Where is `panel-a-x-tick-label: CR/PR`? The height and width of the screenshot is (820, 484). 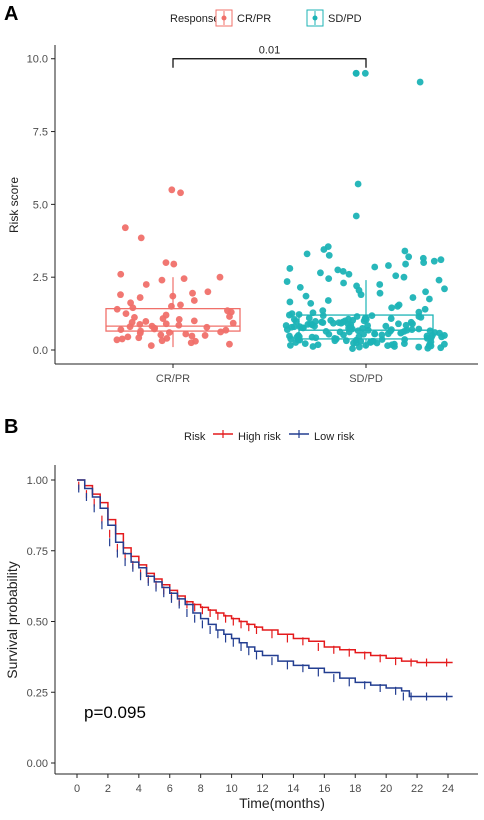
panel-a-x-tick-label: CR/PR is located at coordinates (173, 379).